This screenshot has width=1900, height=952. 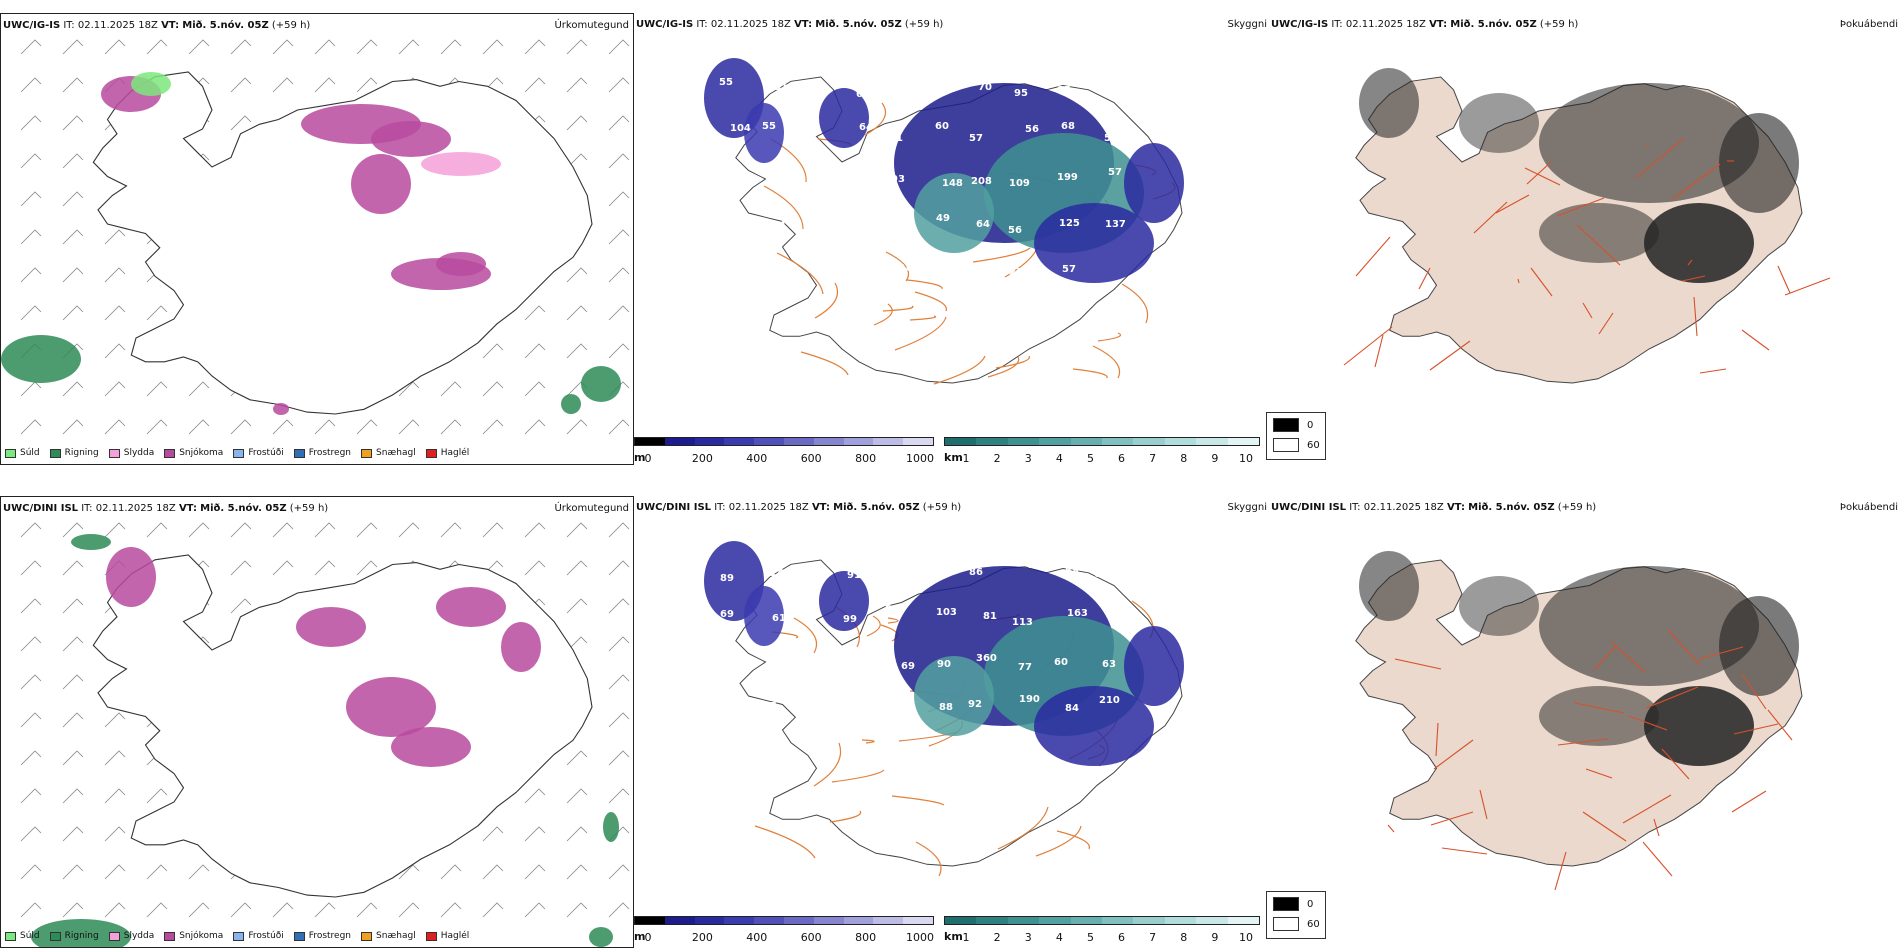 I want to click on height-colorbar-bottom: m 0 200 400 600 800 1000, so click(x=785, y=934).